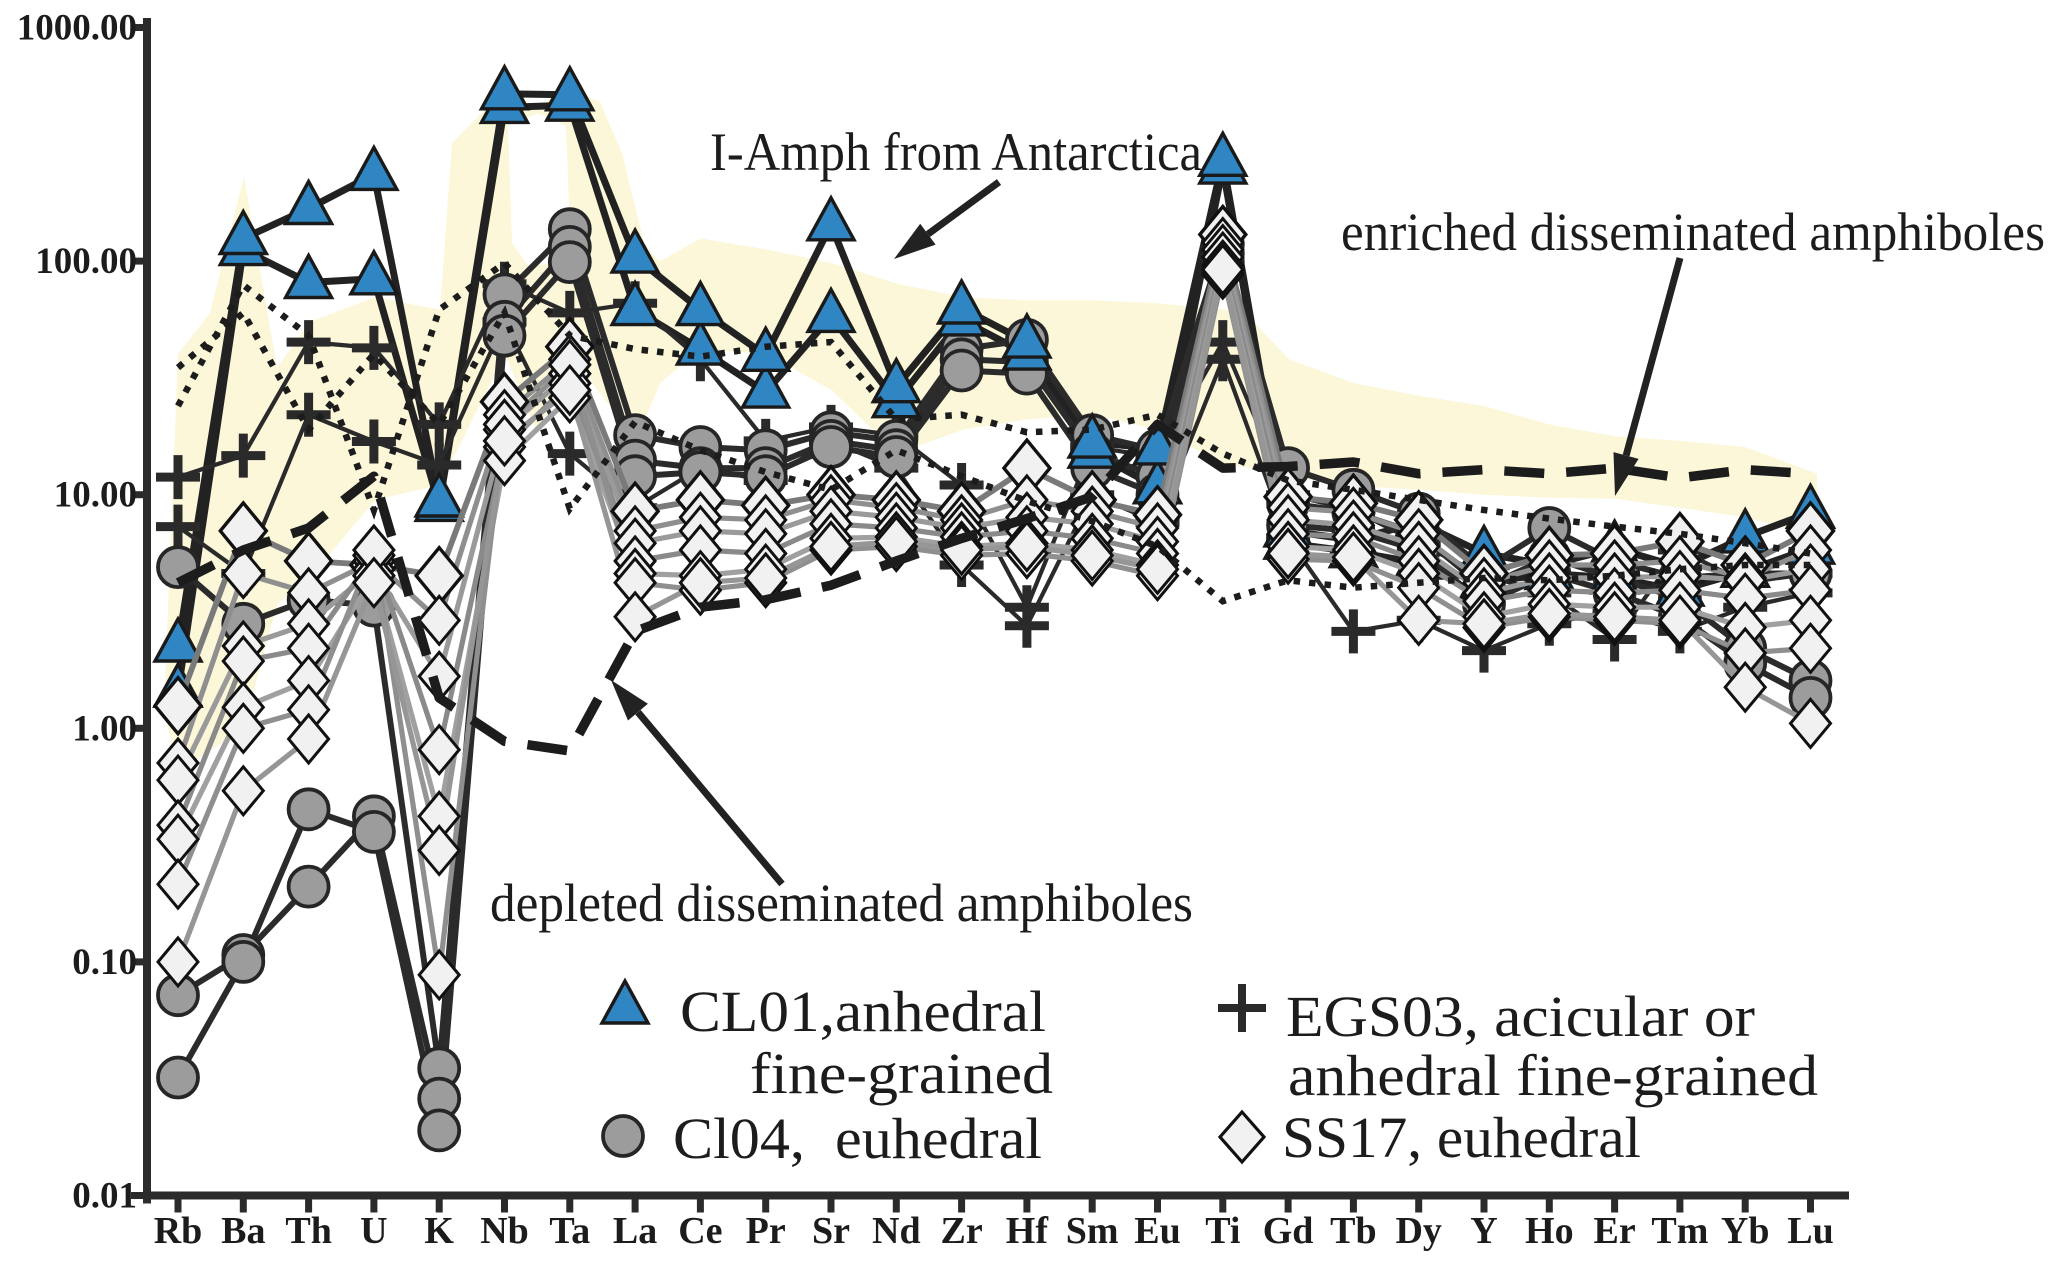 Image resolution: width=2067 pixels, height=1269 pixels. What do you see at coordinates (766, 1231) in the screenshot?
I see `svg-text: Pr` at bounding box center [766, 1231].